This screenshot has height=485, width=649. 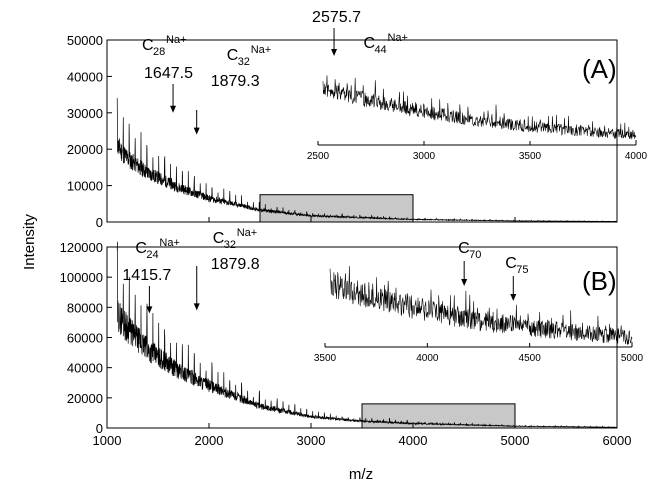 I want to click on peak-mass-label: 1879.8, so click(x=235, y=264).